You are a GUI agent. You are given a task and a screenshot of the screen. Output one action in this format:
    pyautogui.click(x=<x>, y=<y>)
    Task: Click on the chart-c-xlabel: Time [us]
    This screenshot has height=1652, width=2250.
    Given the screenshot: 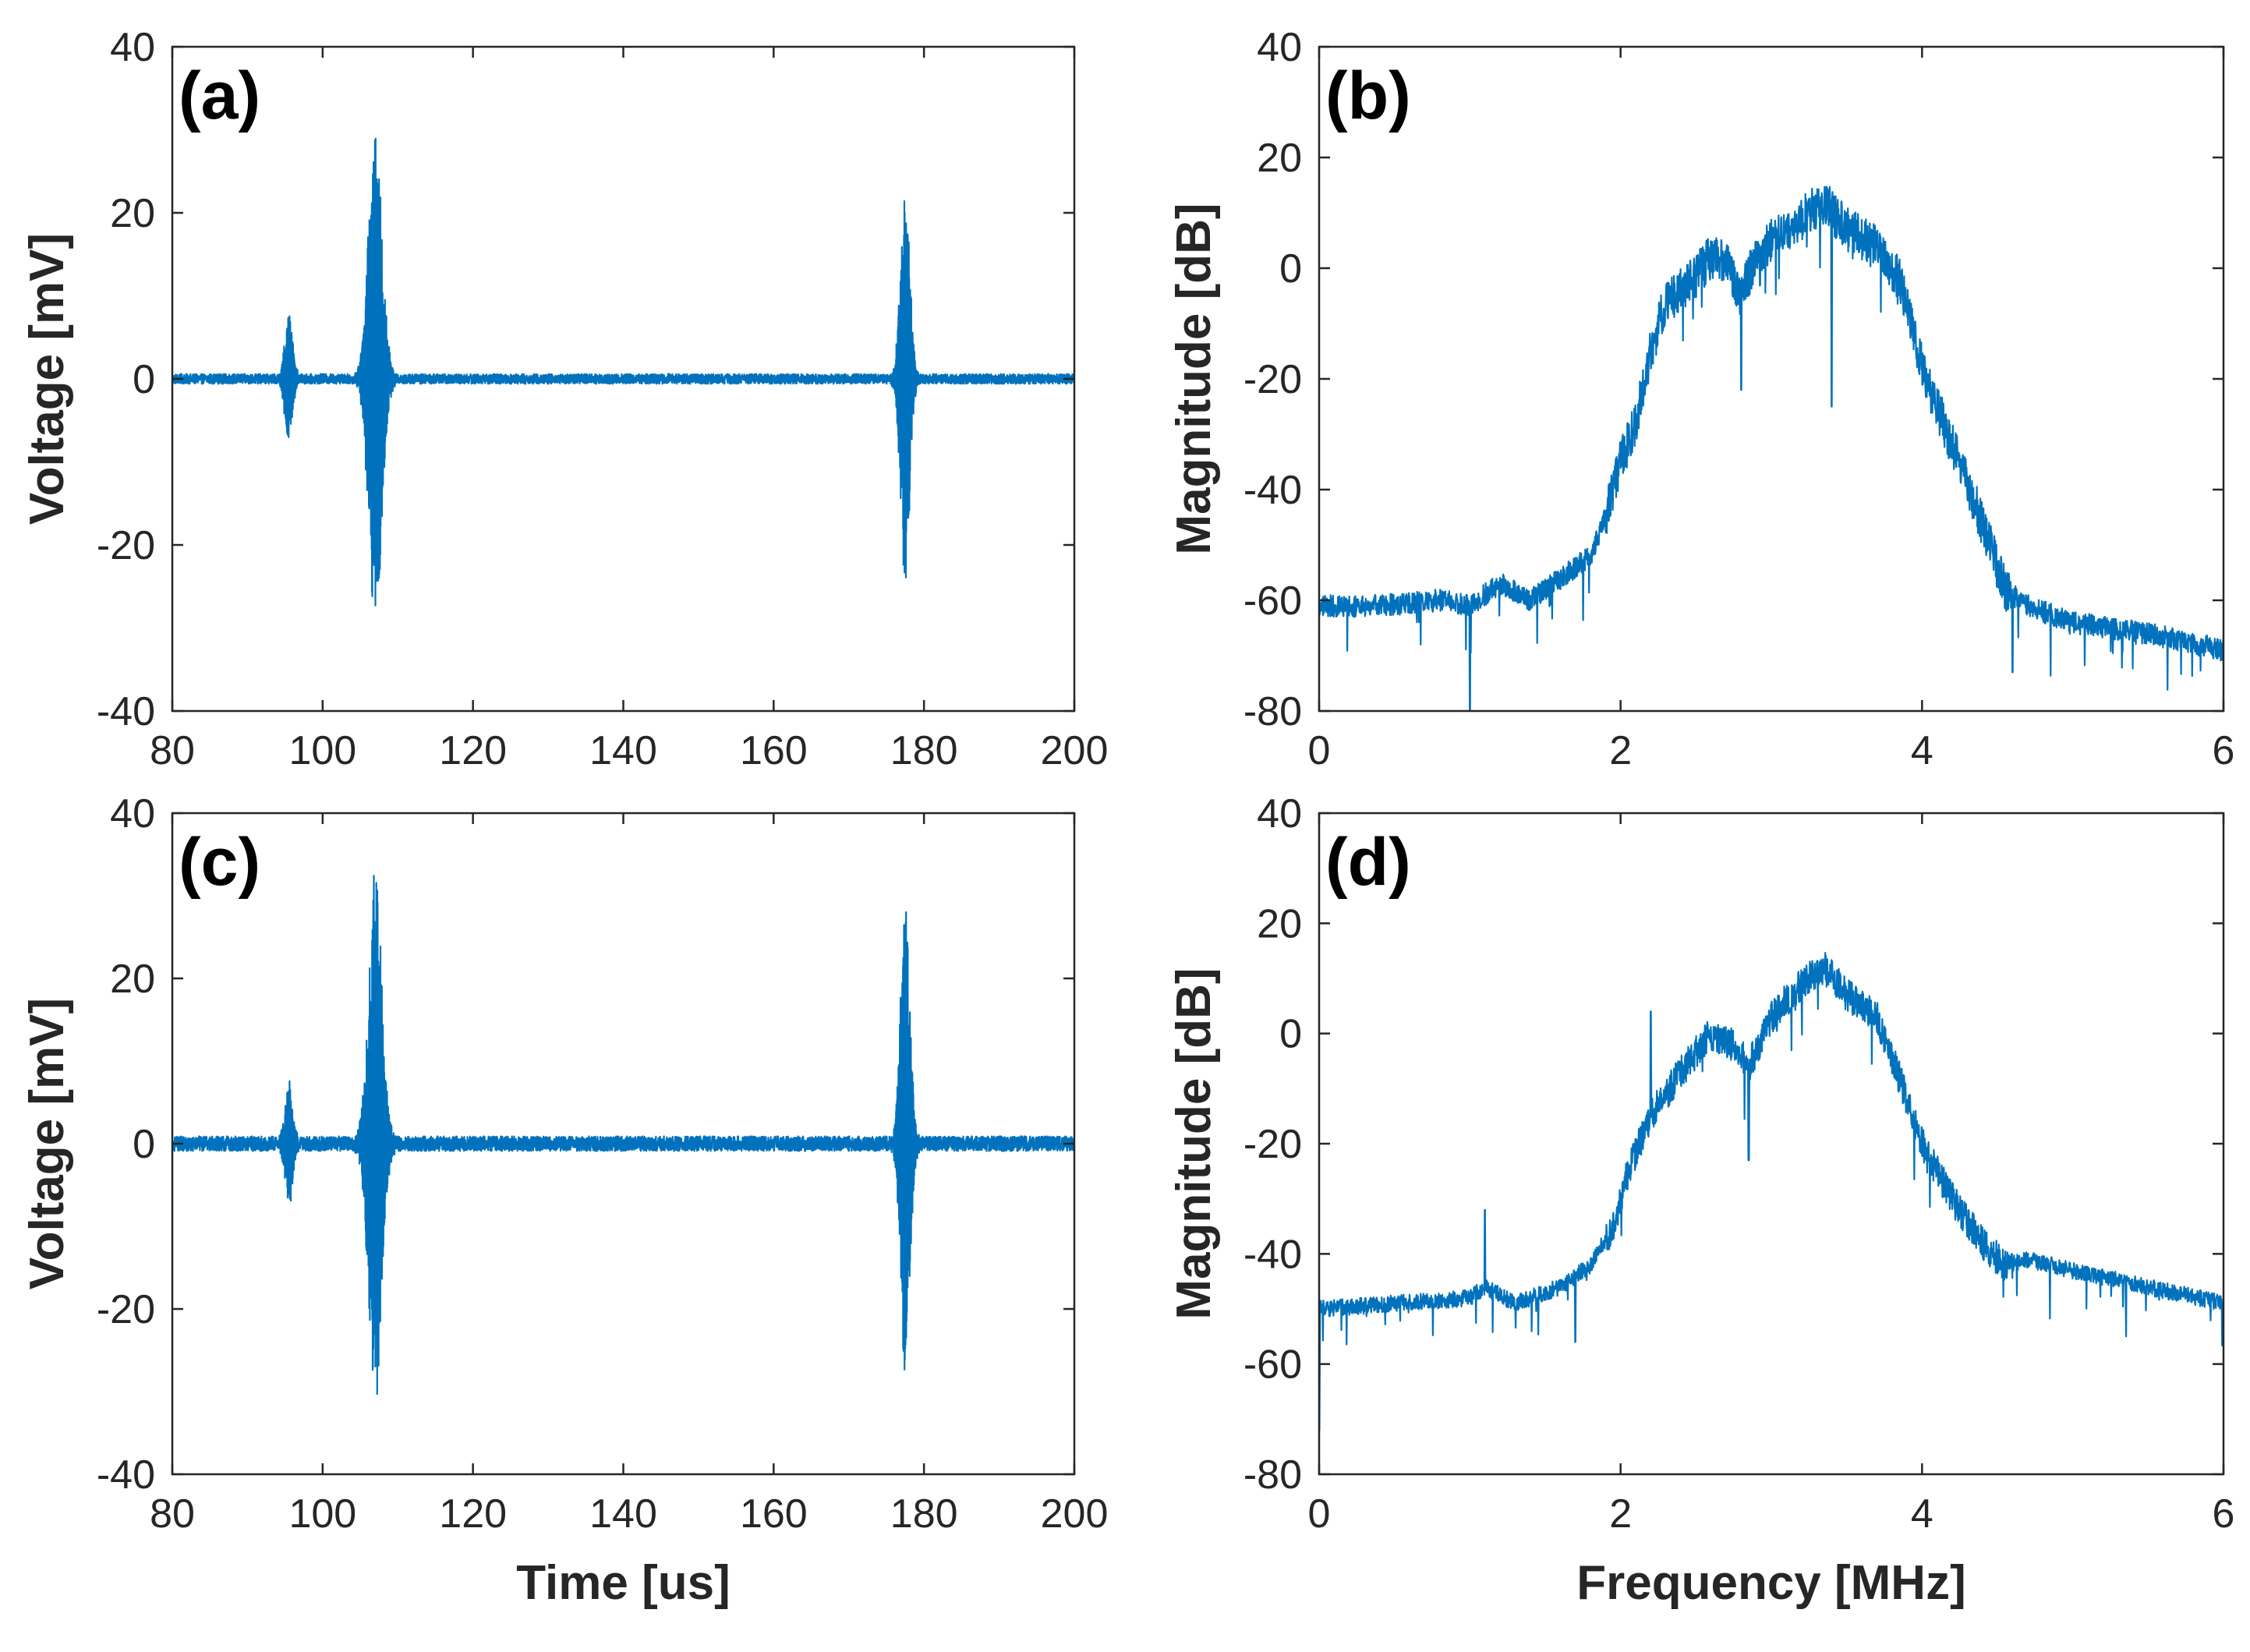 What is the action you would take?
    pyautogui.click(x=623, y=1583)
    